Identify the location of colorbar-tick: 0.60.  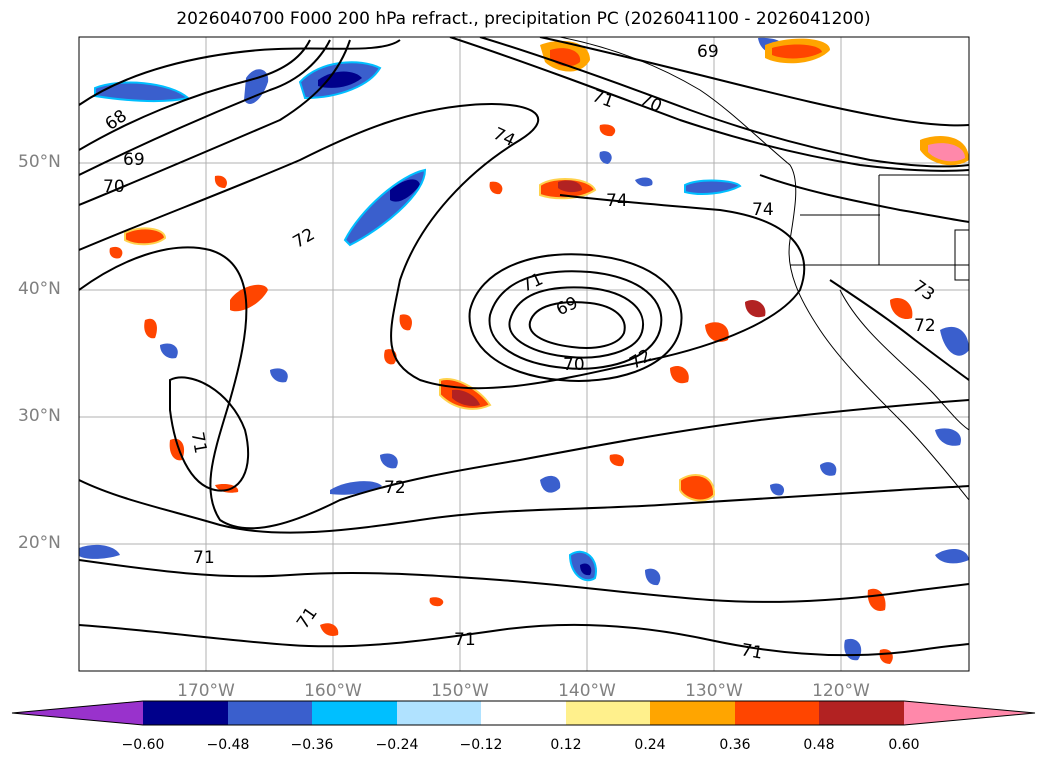
(904, 745).